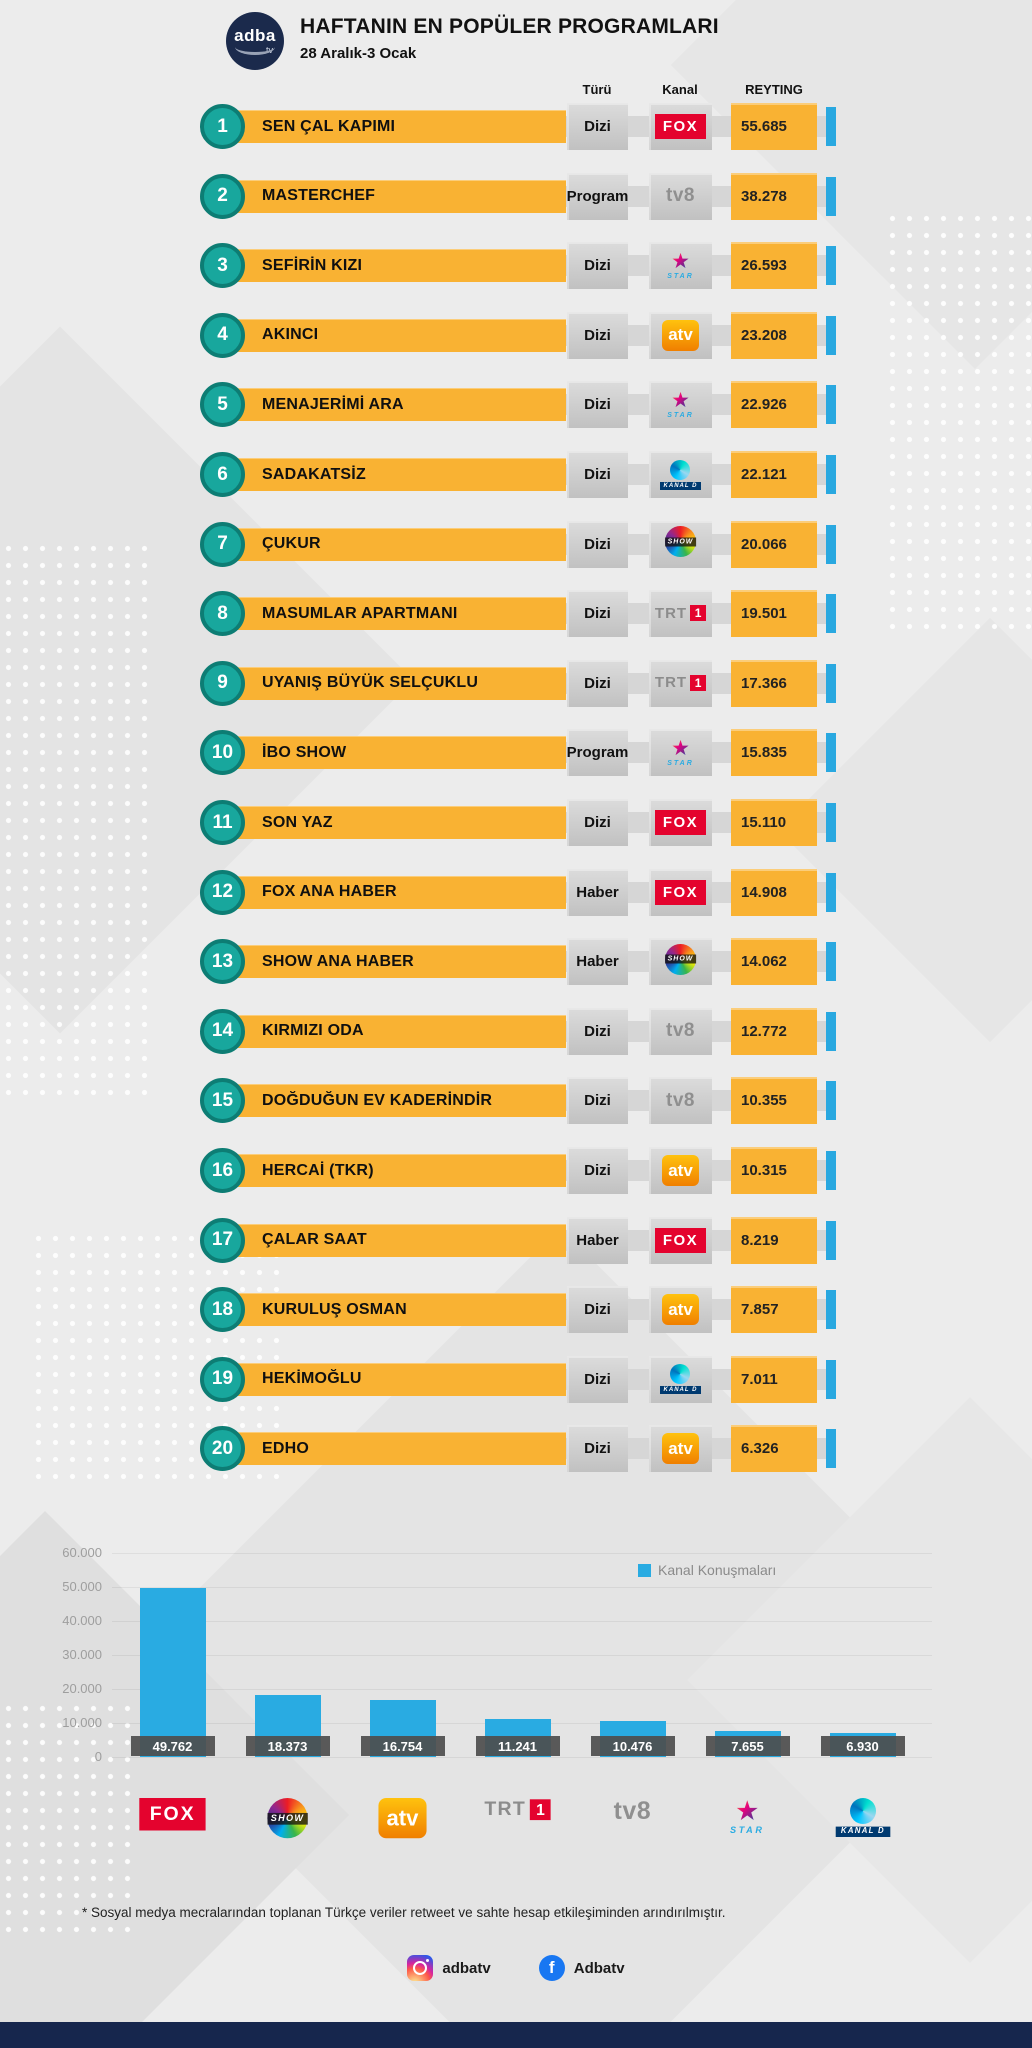 The image size is (1032, 2048). What do you see at coordinates (764, 474) in the screenshot?
I see `rating-value: 22.121` at bounding box center [764, 474].